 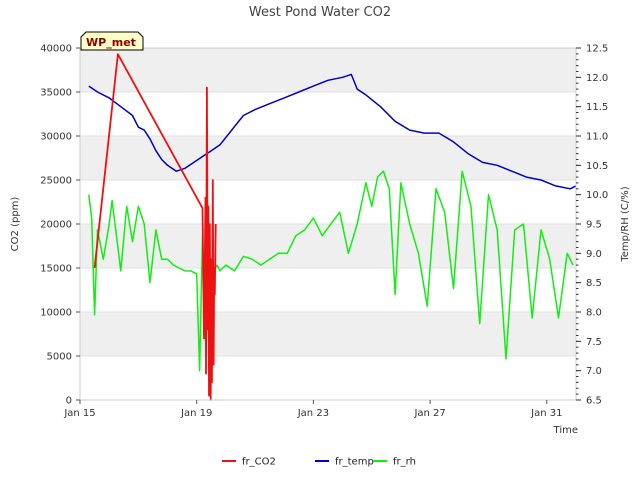 I want to click on y-axis-right-label: Temp/RH (C/%), so click(x=625, y=224).